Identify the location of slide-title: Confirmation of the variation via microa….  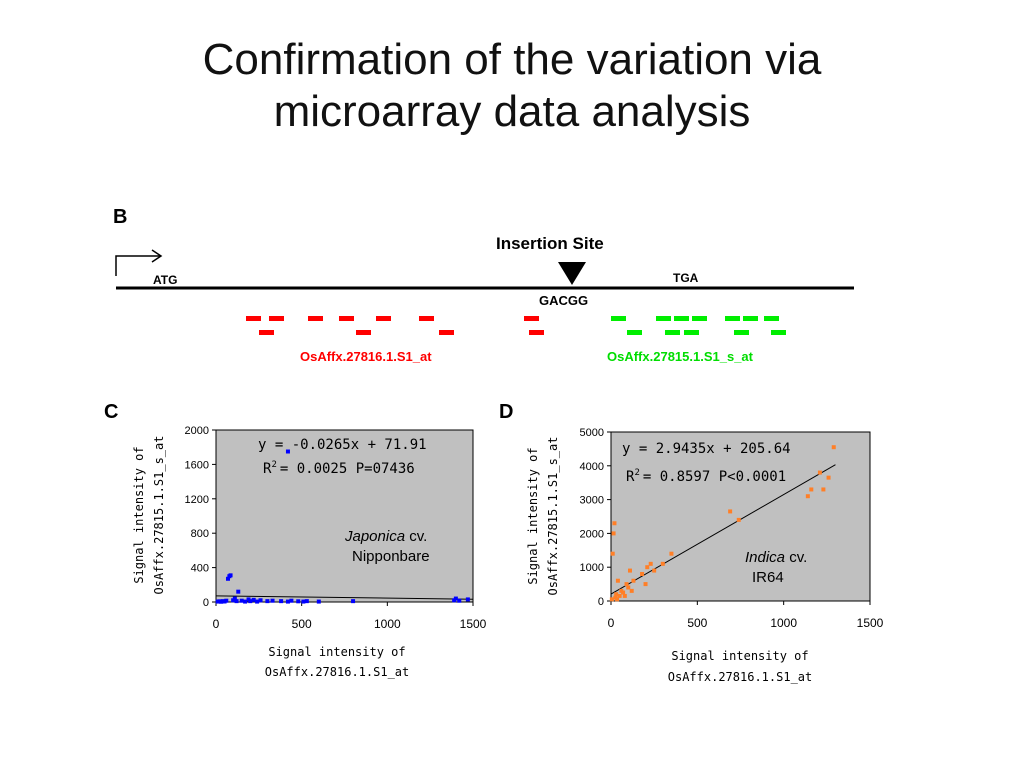
(512, 86).